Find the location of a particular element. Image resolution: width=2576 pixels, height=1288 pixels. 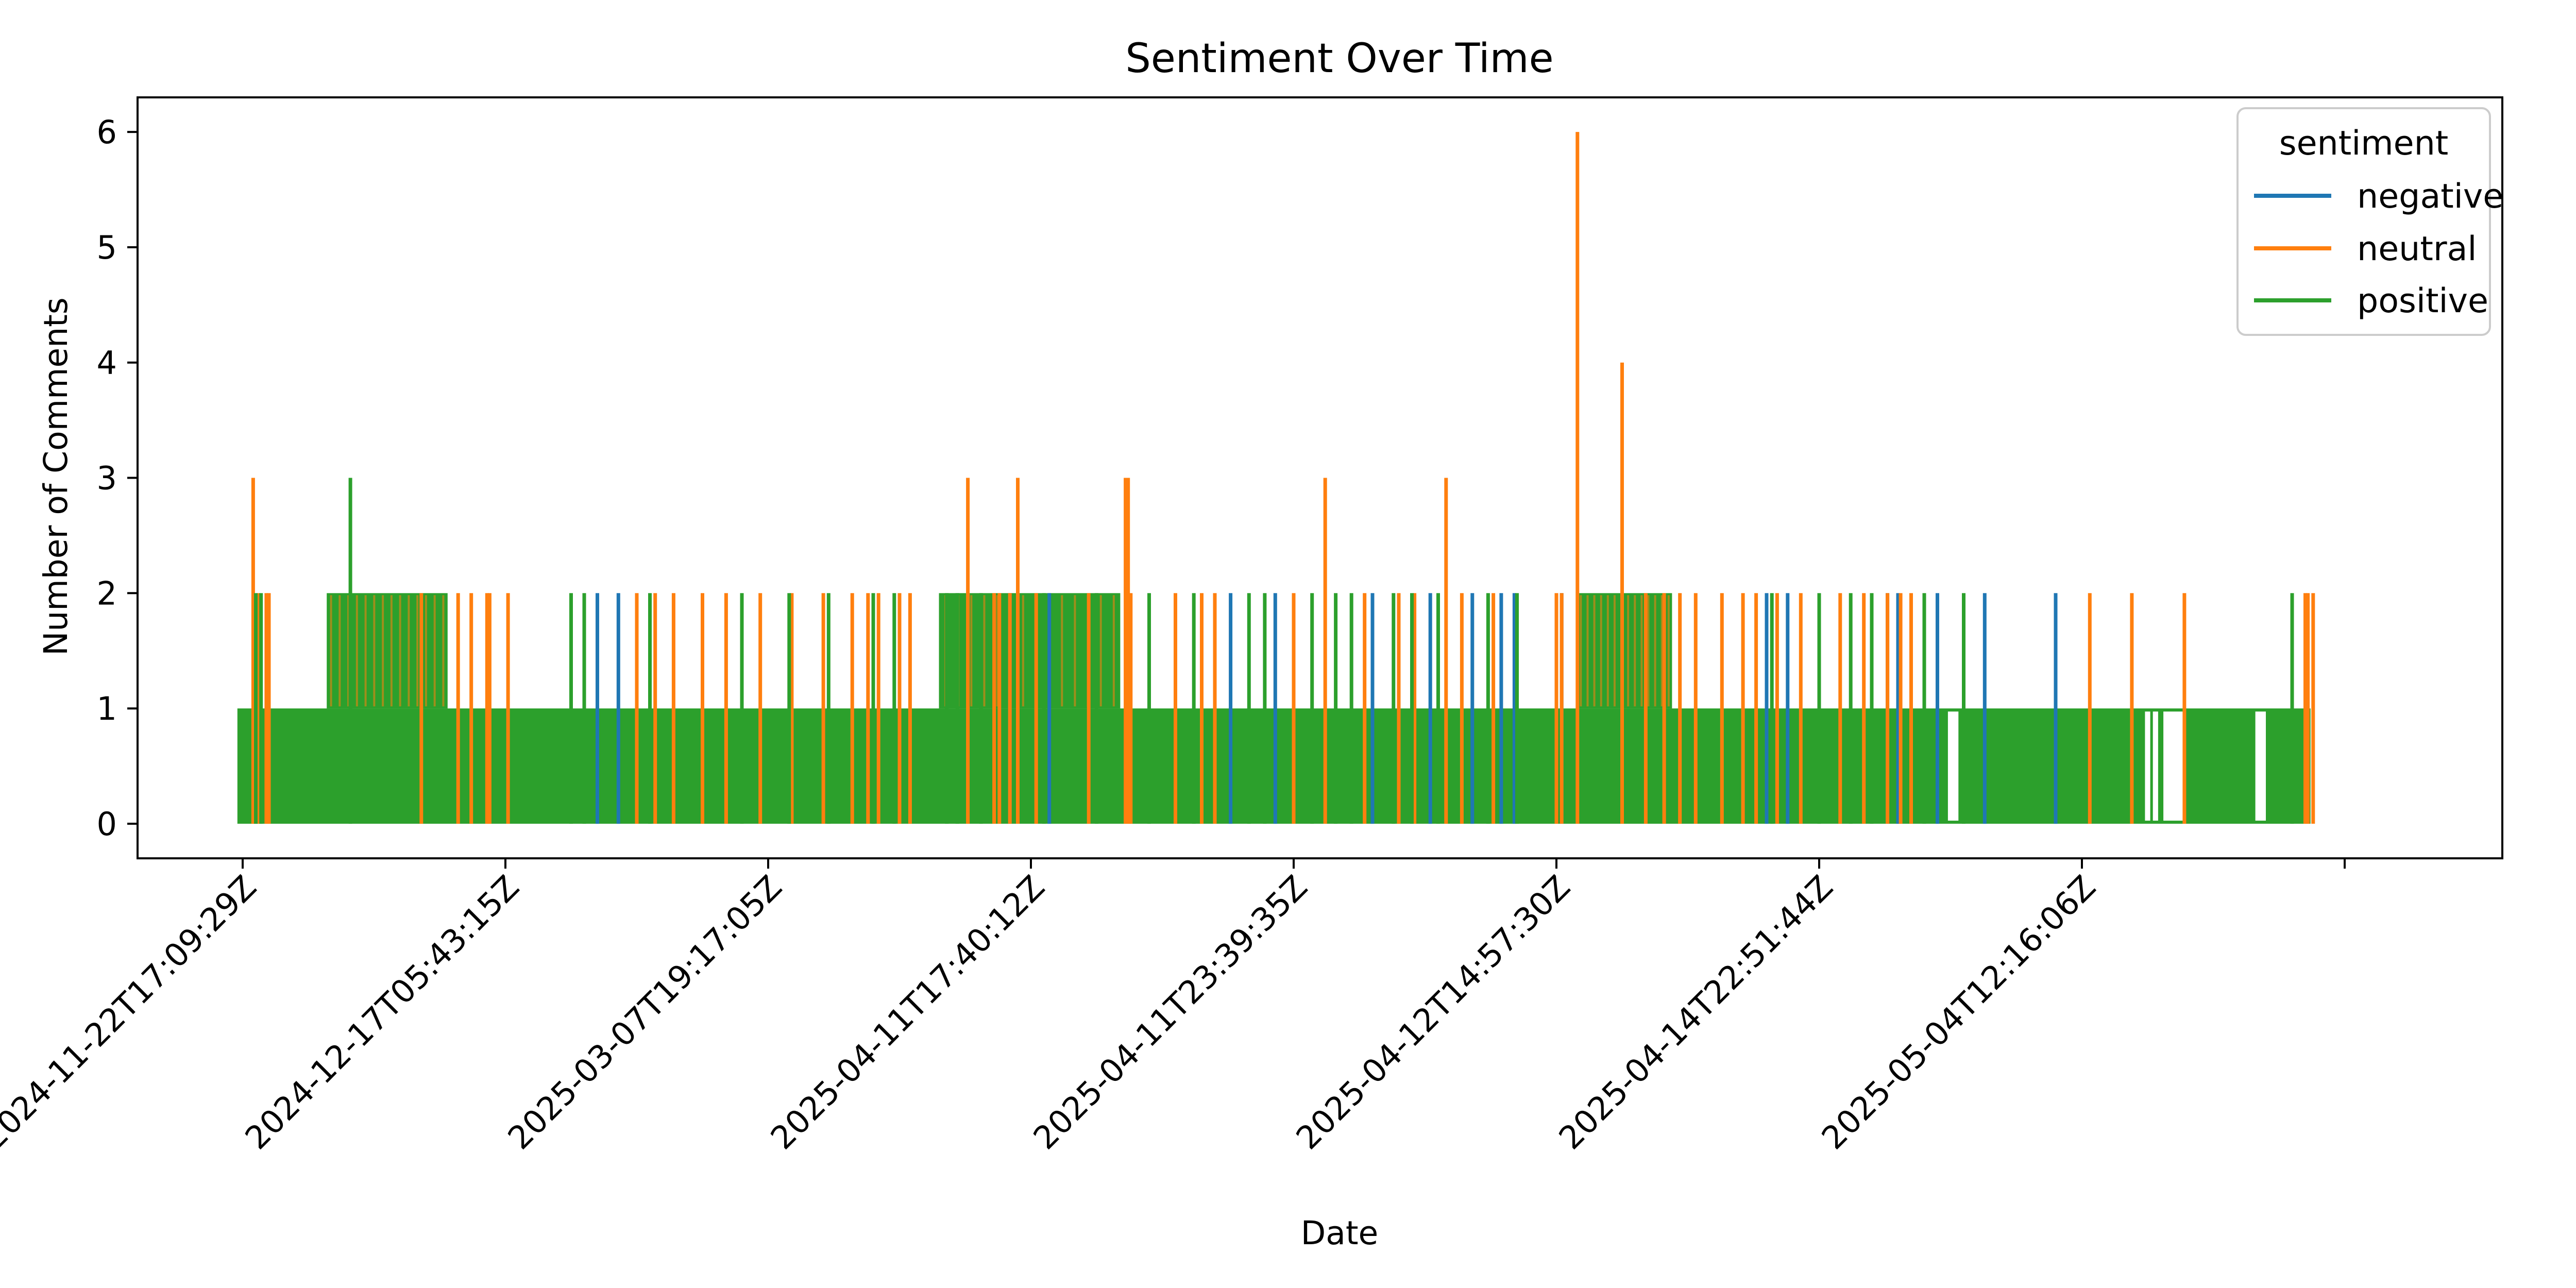

y-tick-label: 6 is located at coordinates (107, 132).